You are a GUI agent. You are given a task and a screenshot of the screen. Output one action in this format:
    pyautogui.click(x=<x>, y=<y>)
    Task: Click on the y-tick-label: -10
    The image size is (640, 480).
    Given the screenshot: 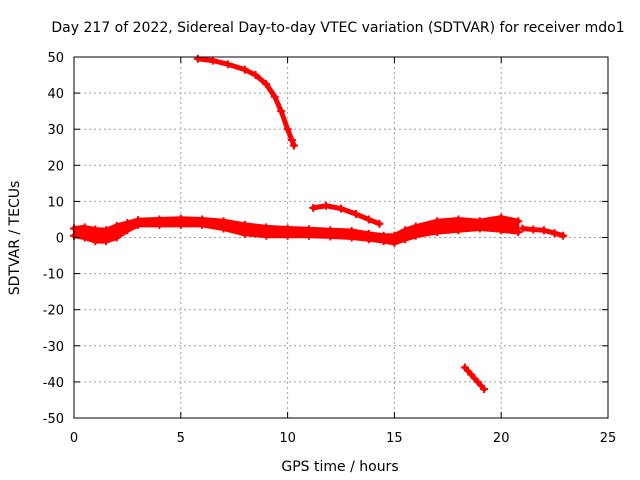 What is the action you would take?
    pyautogui.click(x=53, y=275)
    